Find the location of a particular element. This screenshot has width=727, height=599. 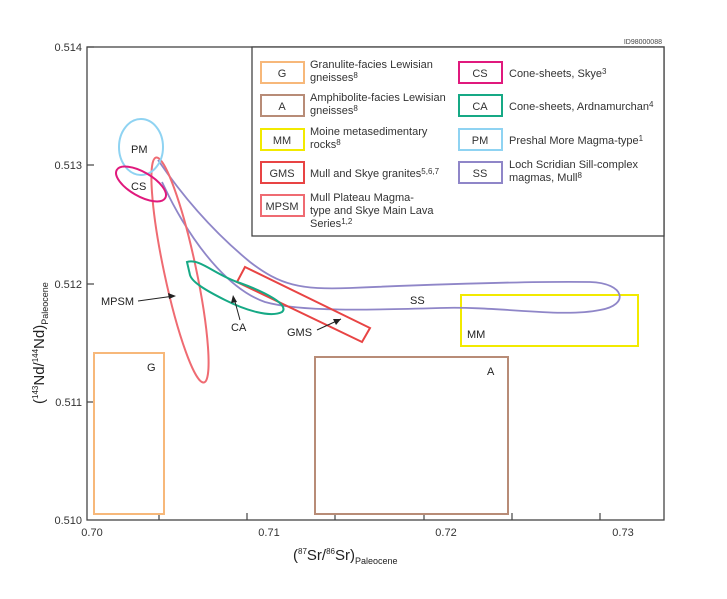

legend-code-MM: MM is located at coordinates (282, 141).